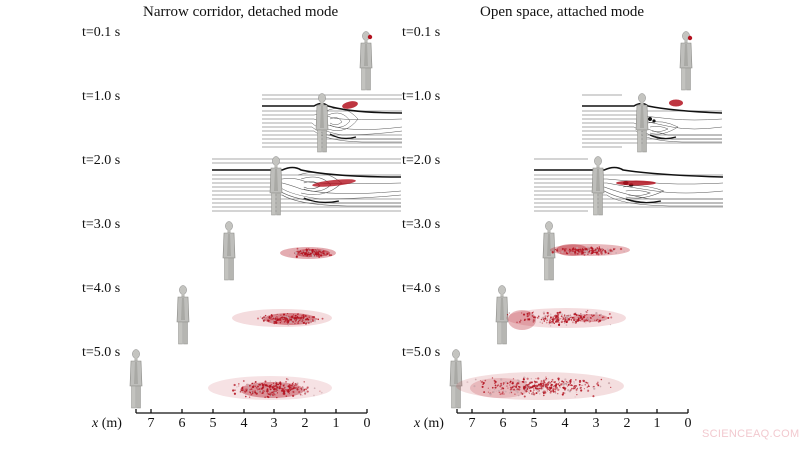  What do you see at coordinates (241, 12) in the screenshot?
I see `panel-title-left: Narrow corridor, detached mode` at bounding box center [241, 12].